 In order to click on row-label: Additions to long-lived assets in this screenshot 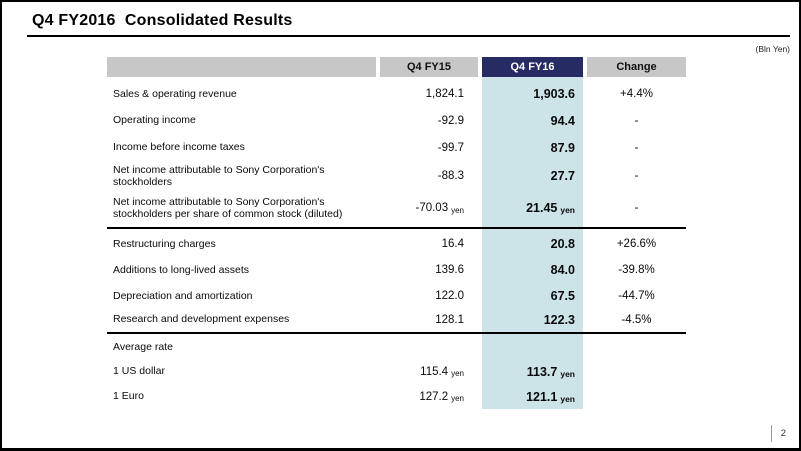, I will do `click(181, 269)`.